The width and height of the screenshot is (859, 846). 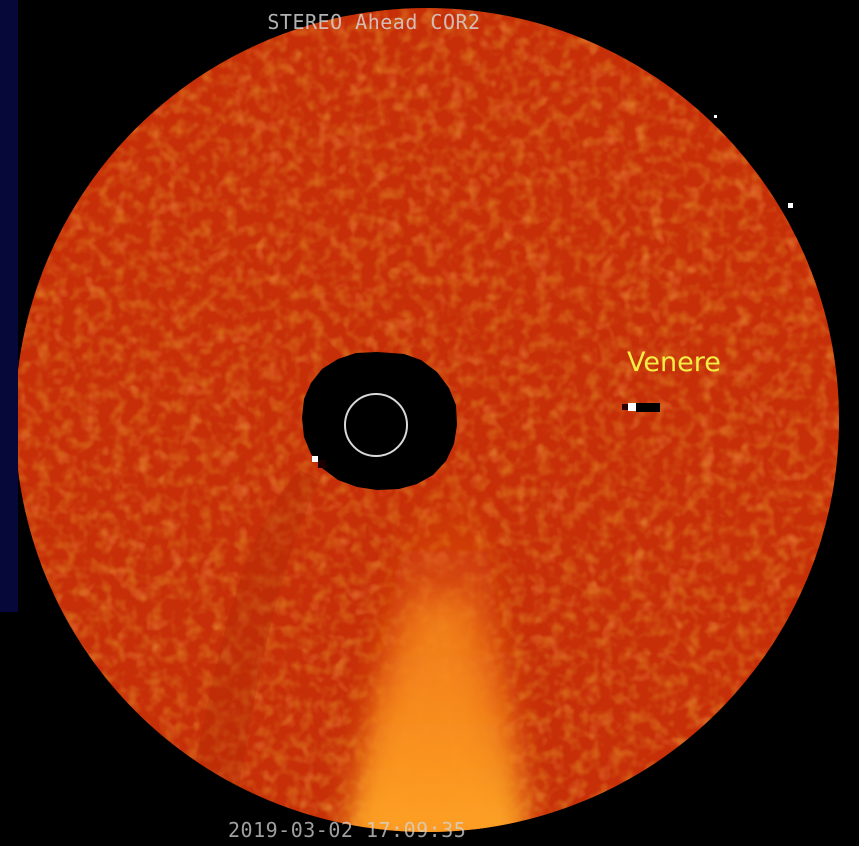 What do you see at coordinates (374, 22) in the screenshot?
I see `instrument-title: STEREO Ahead COR2` at bounding box center [374, 22].